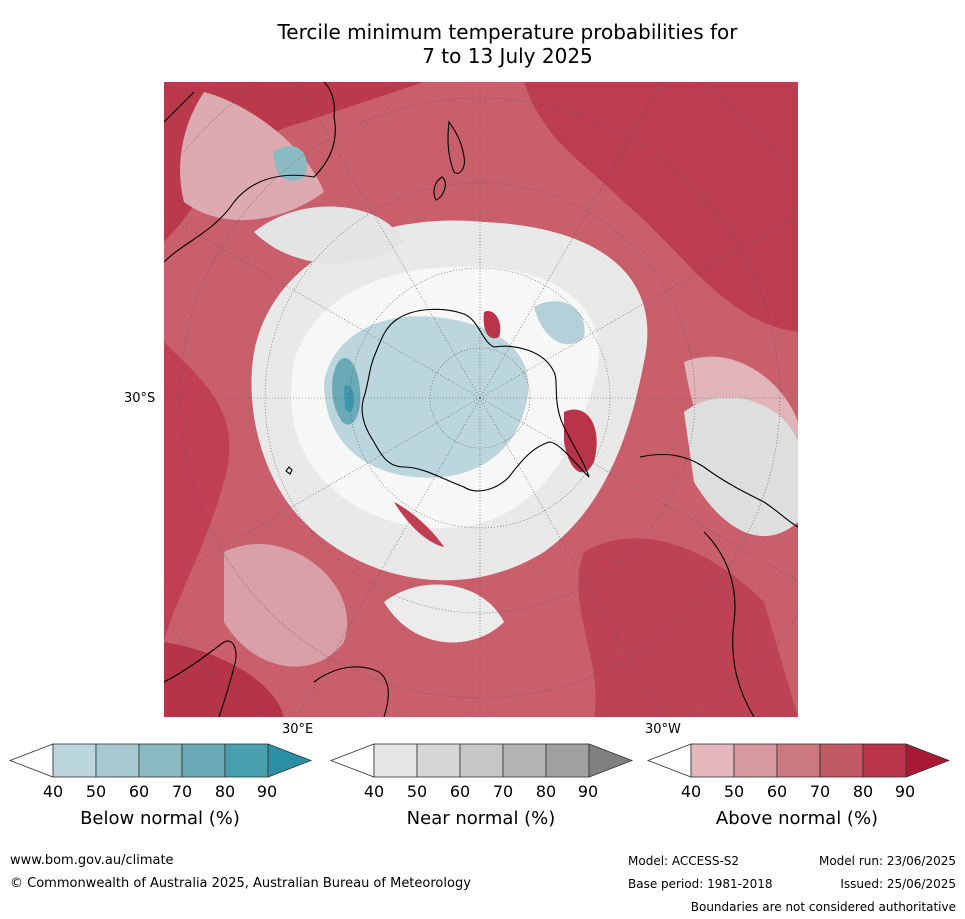 Image resolution: width=965 pixels, height=919 pixels. What do you see at coordinates (349, 399) in the screenshot?
I see `below-normal-strongest` at bounding box center [349, 399].